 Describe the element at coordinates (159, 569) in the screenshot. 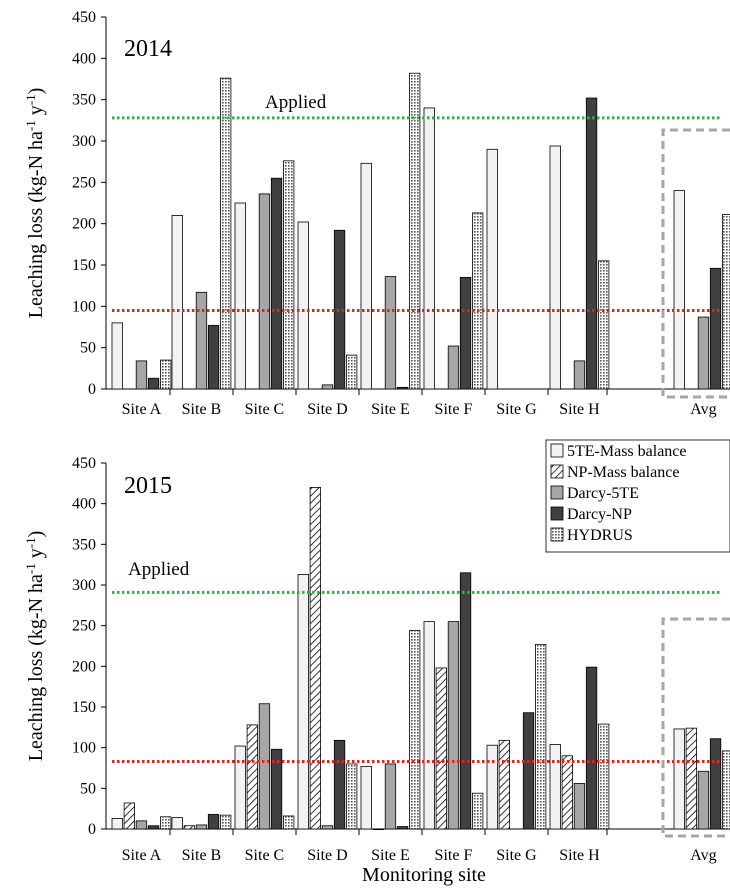

I see `applied-label: Applied` at that location.